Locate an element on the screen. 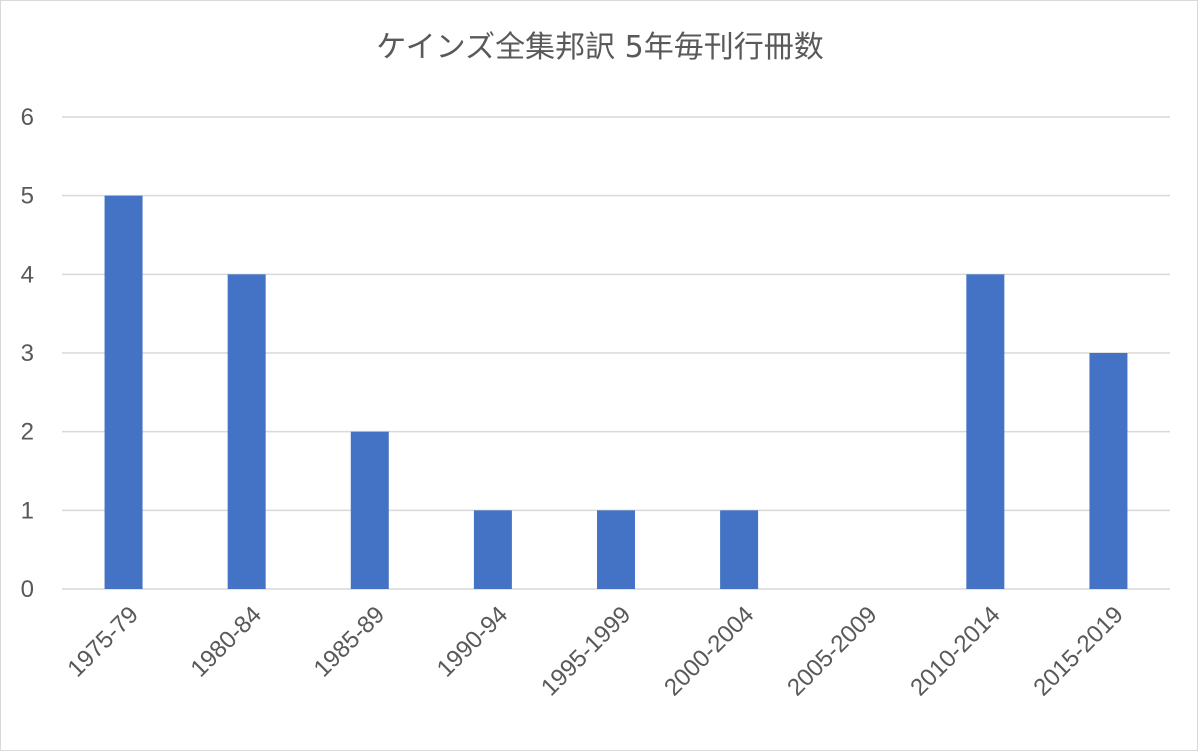 Image resolution: width=1200 pixels, height=753 pixels. y-tick-label: 6 is located at coordinates (27, 117).